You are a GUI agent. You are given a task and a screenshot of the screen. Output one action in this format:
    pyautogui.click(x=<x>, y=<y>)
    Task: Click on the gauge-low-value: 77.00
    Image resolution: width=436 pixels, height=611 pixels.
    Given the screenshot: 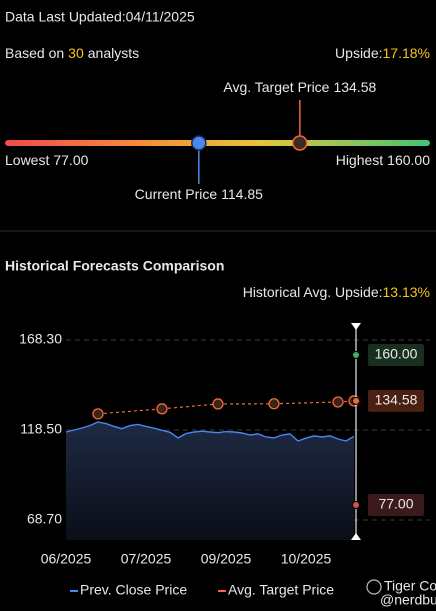 What is the action you would take?
    pyautogui.click(x=70, y=160)
    